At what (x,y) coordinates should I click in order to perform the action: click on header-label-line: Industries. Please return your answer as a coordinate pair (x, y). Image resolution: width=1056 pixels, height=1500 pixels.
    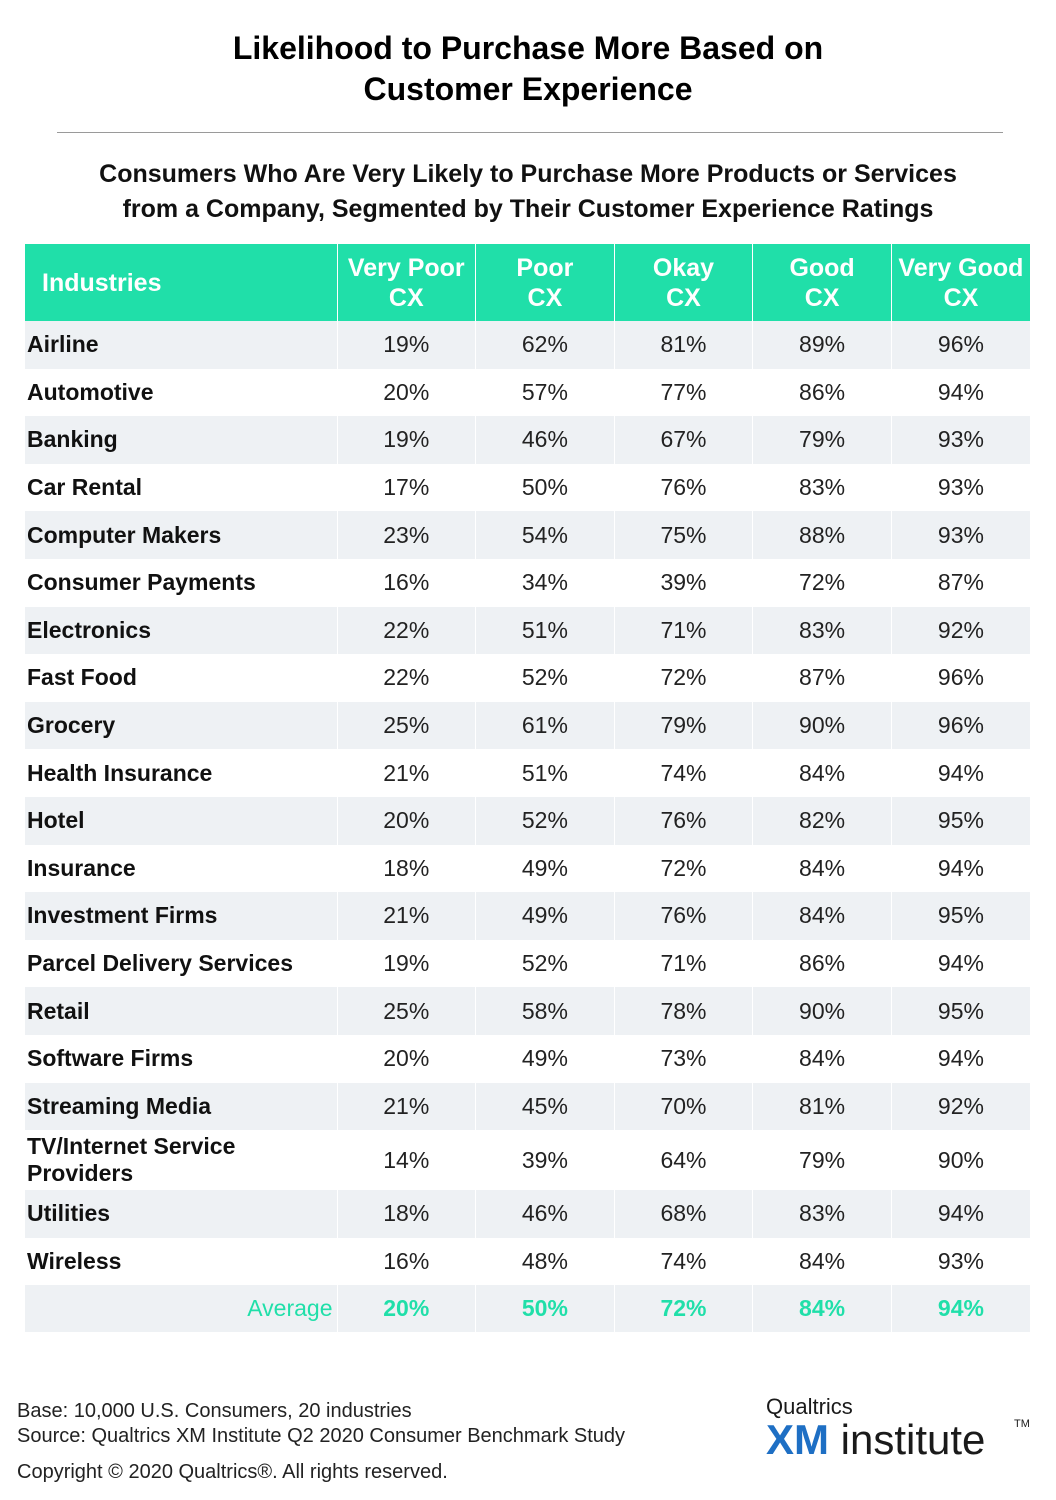
    Looking at the image, I should click on (102, 282).